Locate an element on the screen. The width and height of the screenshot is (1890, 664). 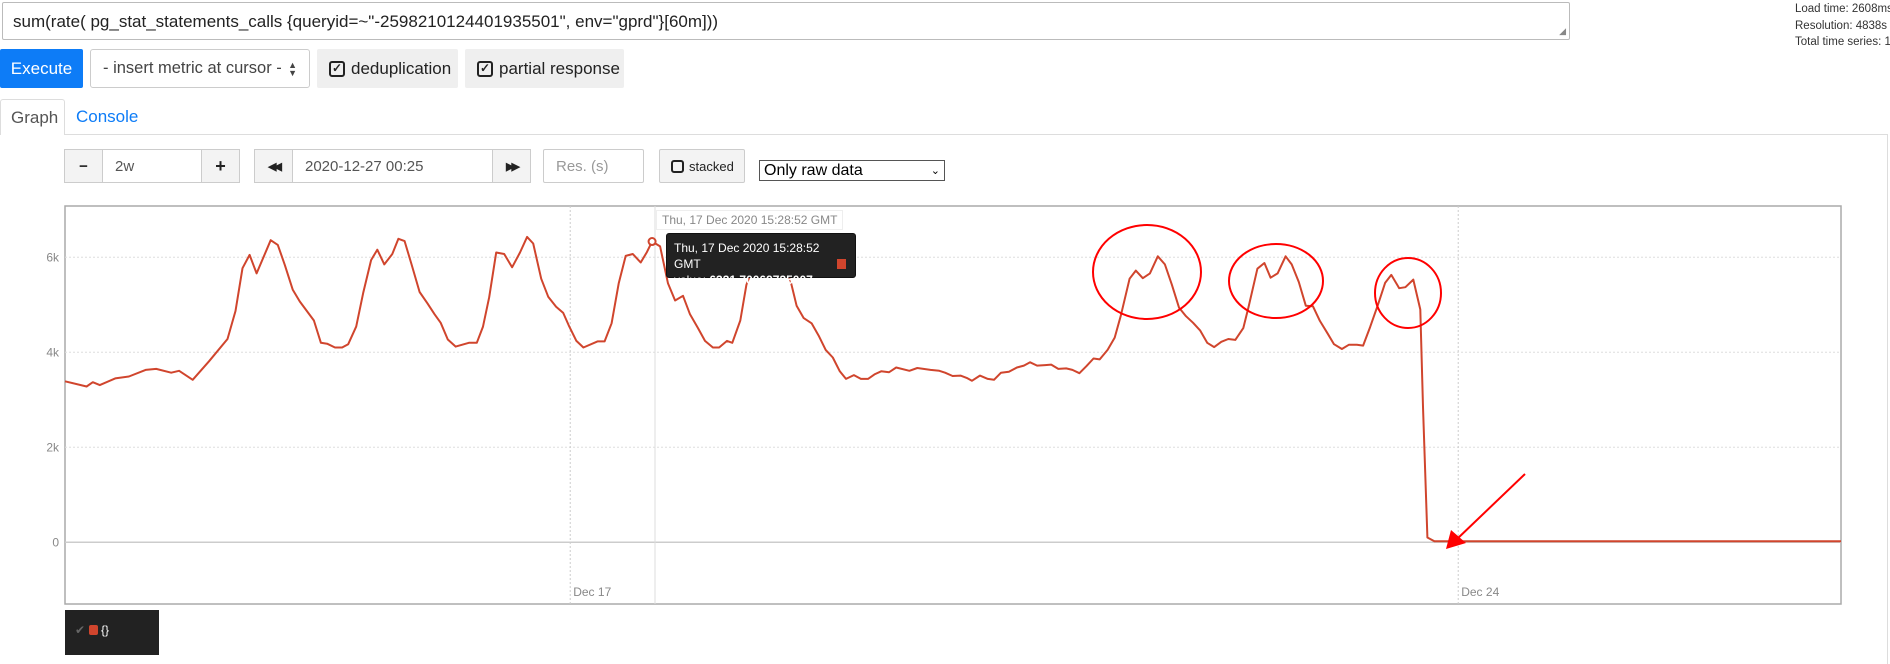
arrow-head-icon is located at coordinates (1456, 539).